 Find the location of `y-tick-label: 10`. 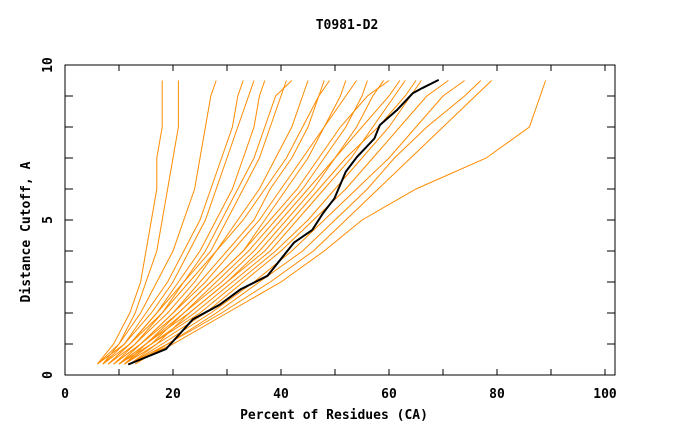

y-tick-label: 10 is located at coordinates (48, 65).